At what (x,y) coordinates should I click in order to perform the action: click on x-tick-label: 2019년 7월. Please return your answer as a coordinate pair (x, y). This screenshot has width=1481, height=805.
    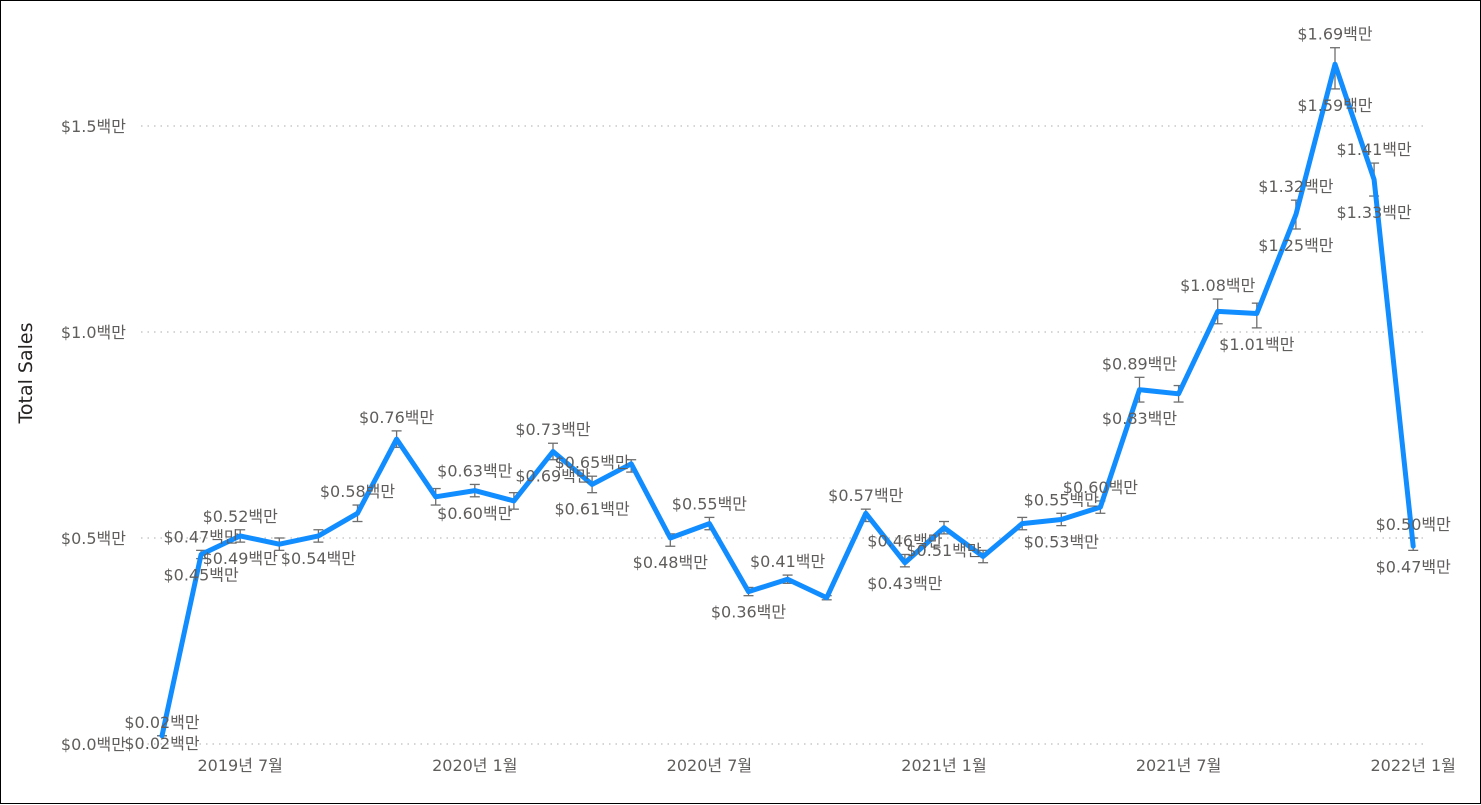
    Looking at the image, I should click on (239, 765).